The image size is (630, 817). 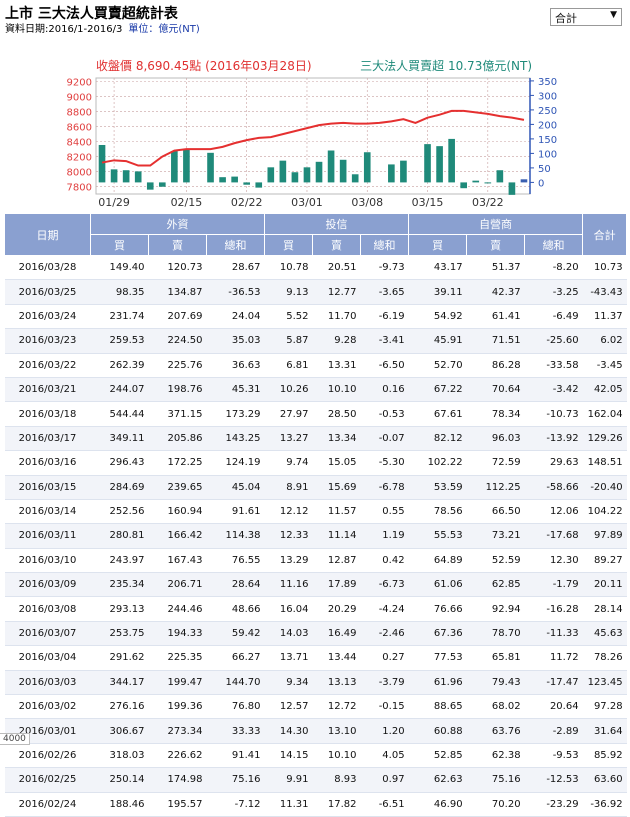 What do you see at coordinates (553, 390) in the screenshot?
I see `cell-value: -3.42` at bounding box center [553, 390].